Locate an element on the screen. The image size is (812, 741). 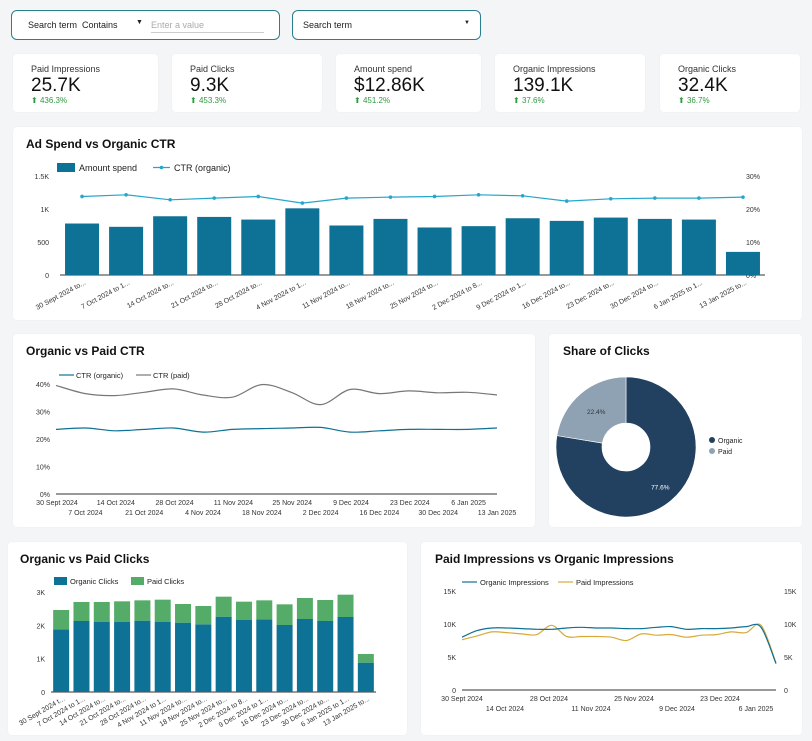
kpi-card: Amount spend $12.86K ⬆ 451.2% is located at coordinates (408, 83).